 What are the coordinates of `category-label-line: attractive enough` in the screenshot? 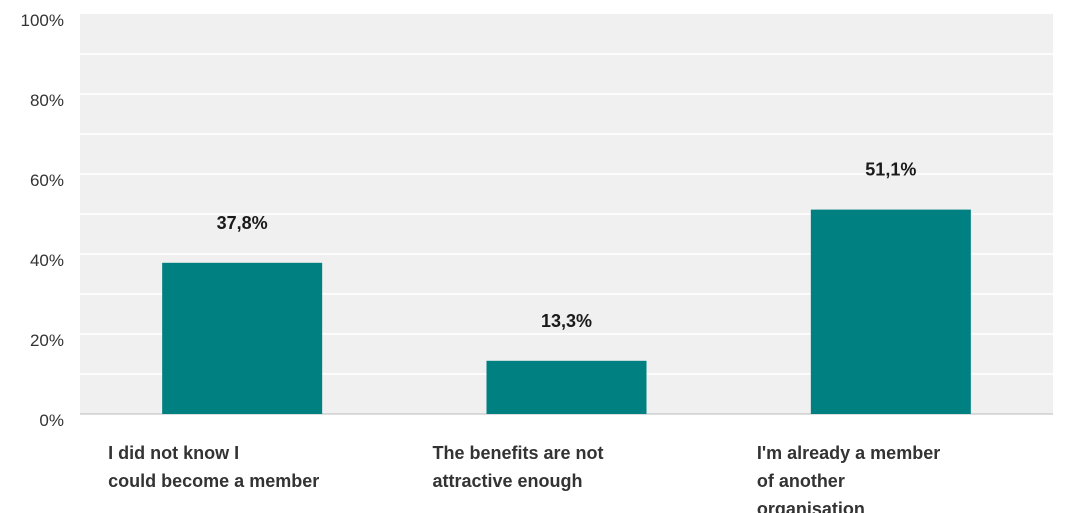 It's located at (508, 481).